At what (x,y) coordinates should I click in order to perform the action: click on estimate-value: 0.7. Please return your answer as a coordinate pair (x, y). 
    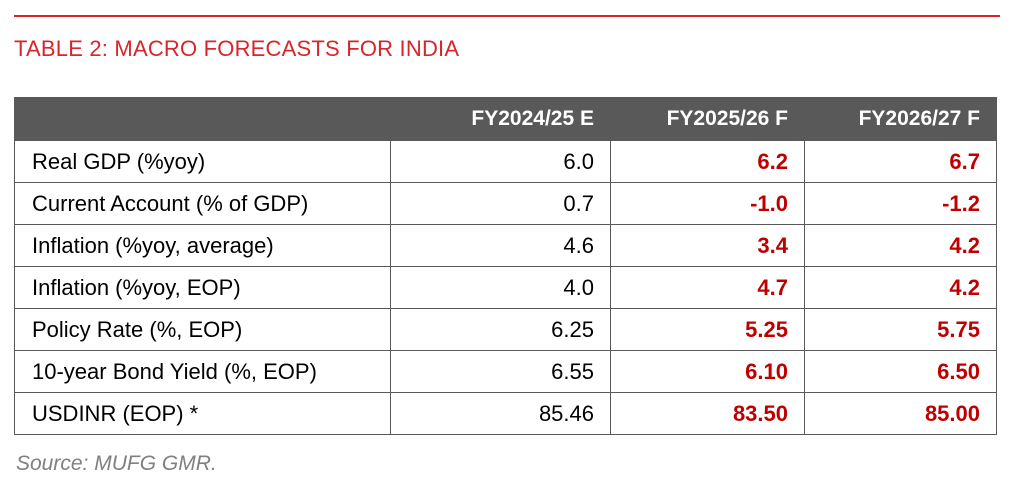
    Looking at the image, I should click on (500, 203).